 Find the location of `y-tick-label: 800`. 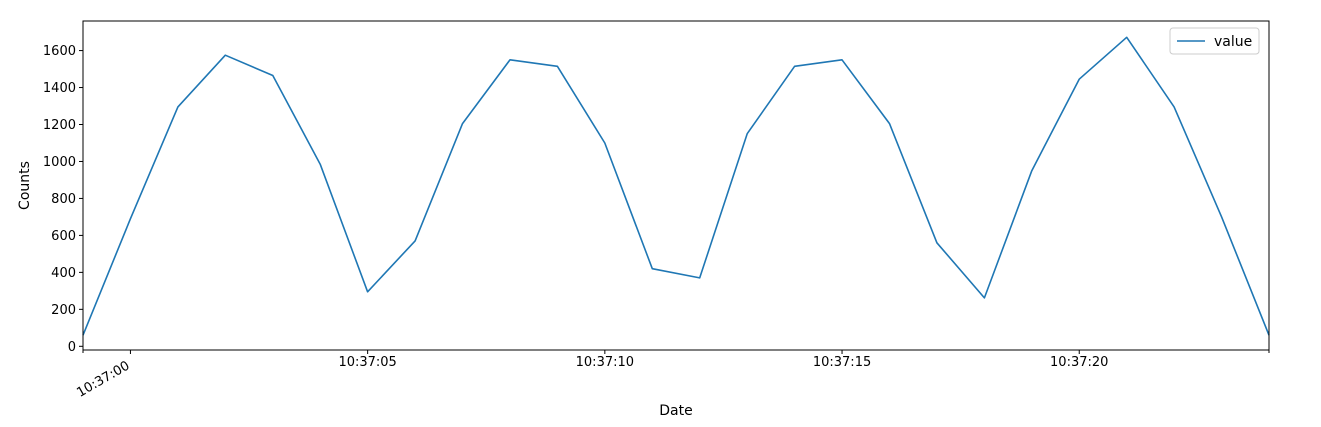

y-tick-label: 800 is located at coordinates (63, 199).